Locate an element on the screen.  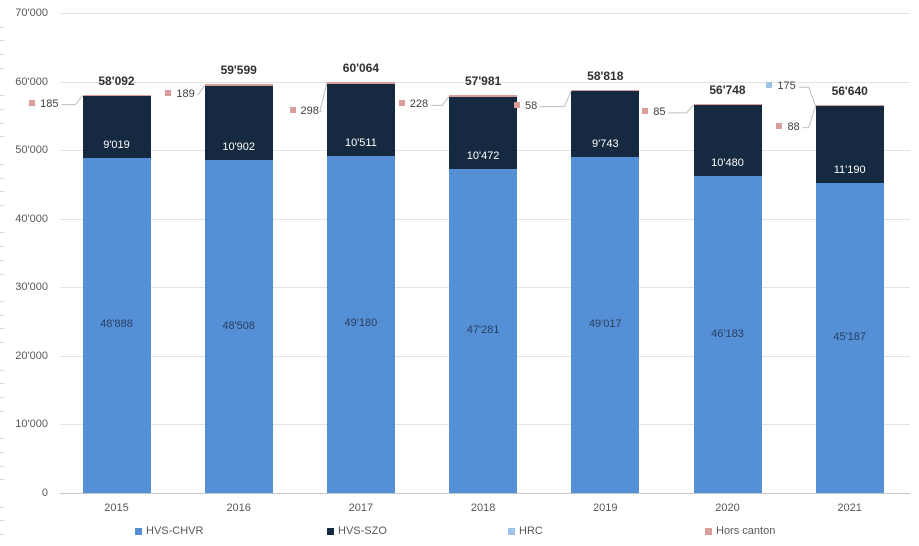
bar-total-label: 57'981 is located at coordinates (483, 81).